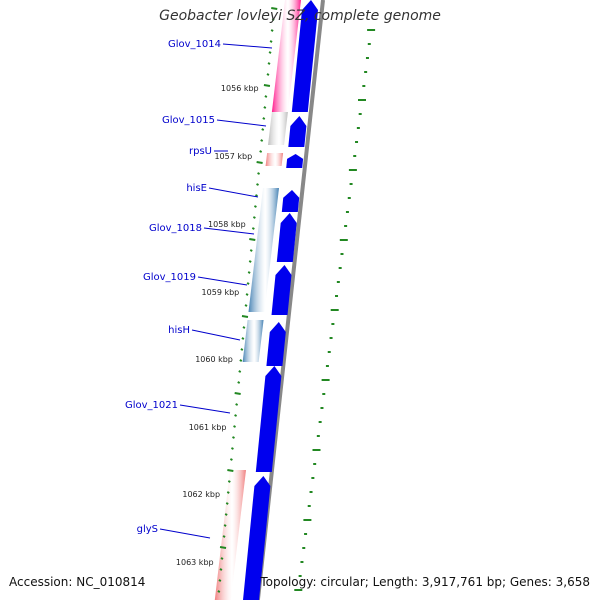  What do you see at coordinates (179, 330) in the screenshot?
I see `gene-label: hisH` at bounding box center [179, 330].